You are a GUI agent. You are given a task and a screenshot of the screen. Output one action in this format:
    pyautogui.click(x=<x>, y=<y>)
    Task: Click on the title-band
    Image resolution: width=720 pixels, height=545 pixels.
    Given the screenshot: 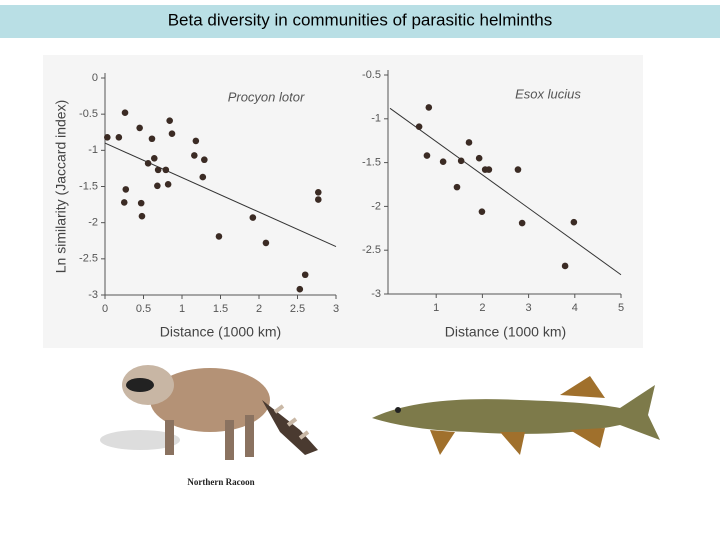 What is the action you would take?
    pyautogui.click(x=360, y=21)
    